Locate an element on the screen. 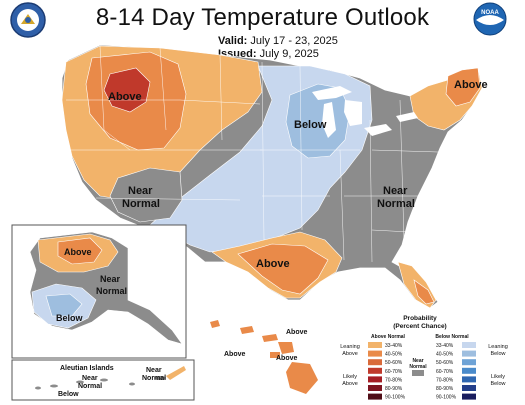 The height and width of the screenshot is (405, 525). valid-dates: Valid: July 17 - 23, 2025 is located at coordinates (278, 41).